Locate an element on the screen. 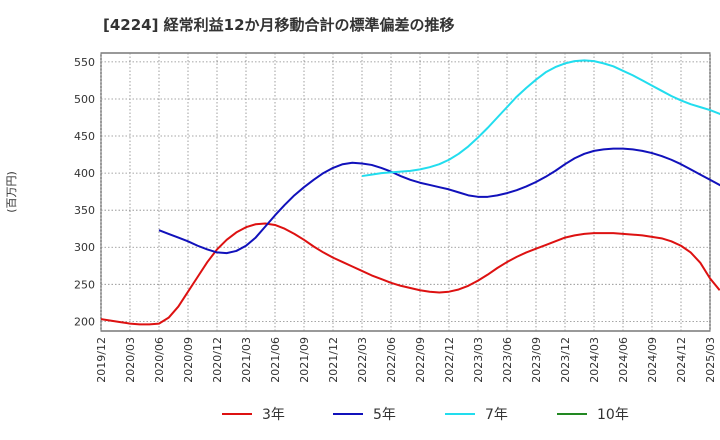 Image resolution: width=720 pixels, height=440 pixels. x-tick-label: 2020/06 is located at coordinates (159, 360).